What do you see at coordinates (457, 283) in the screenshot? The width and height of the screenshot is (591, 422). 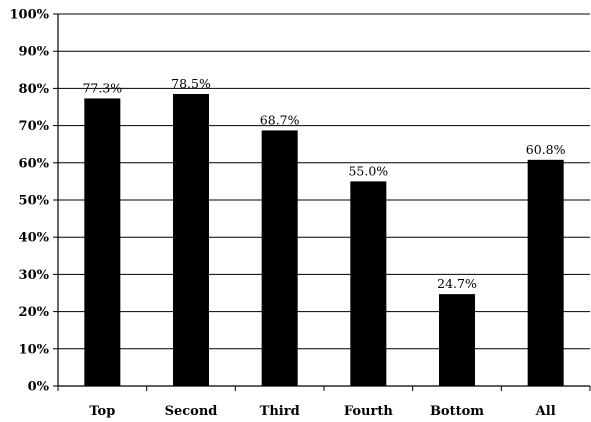 I see `data-label: 24.7%` at bounding box center [457, 283].